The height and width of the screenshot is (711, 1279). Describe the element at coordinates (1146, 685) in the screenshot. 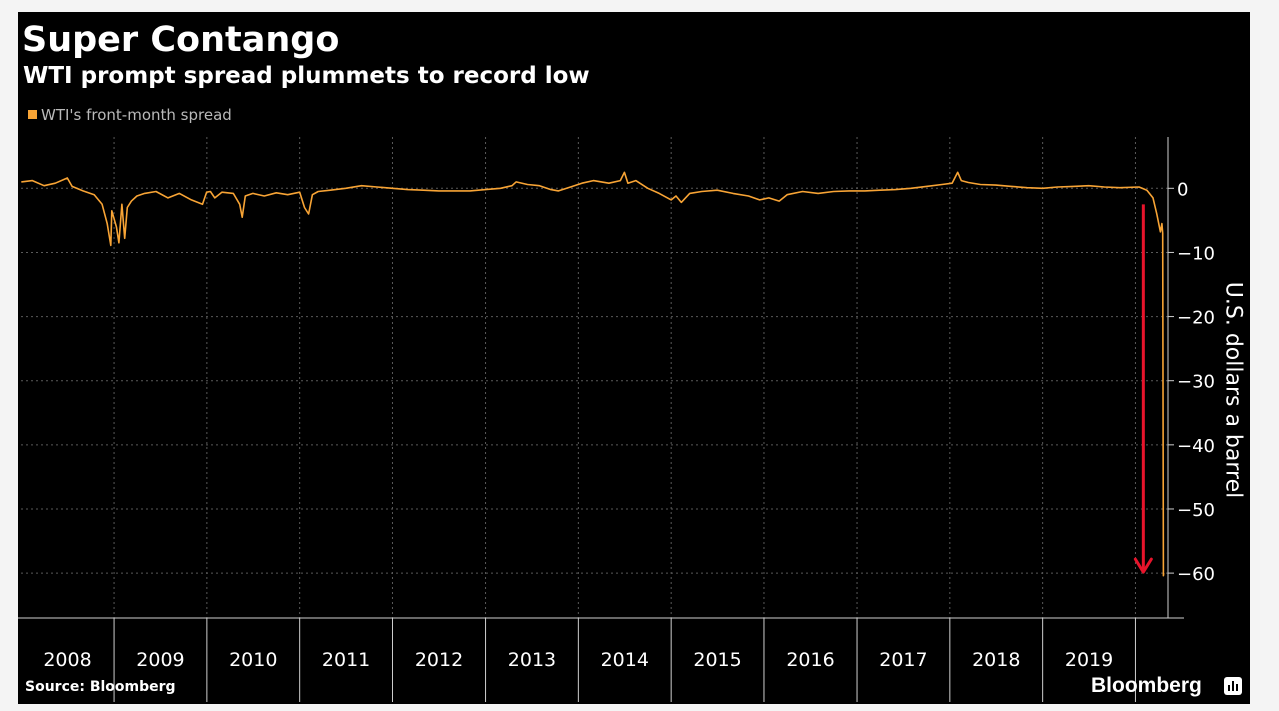

I see `bloomberg-logo-text: Bloomberg` at that location.